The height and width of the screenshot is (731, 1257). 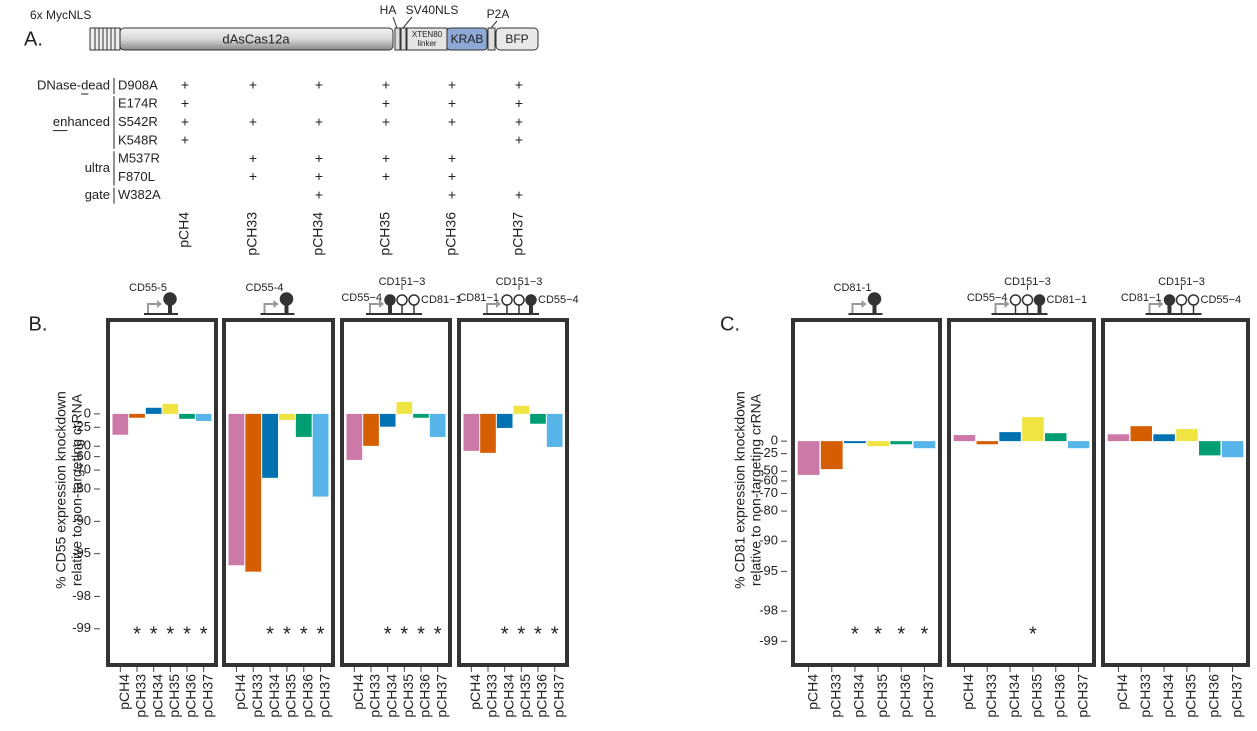 What do you see at coordinates (467, 39) in the screenshot?
I see `krab-box` at bounding box center [467, 39].